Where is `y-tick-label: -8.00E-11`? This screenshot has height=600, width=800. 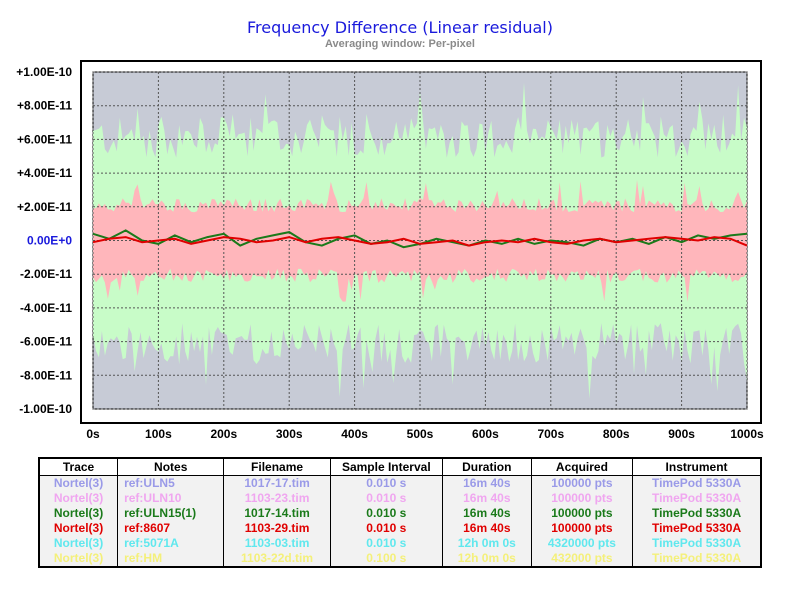
y-tick-label: -8.00E-11 is located at coordinates (46, 375).